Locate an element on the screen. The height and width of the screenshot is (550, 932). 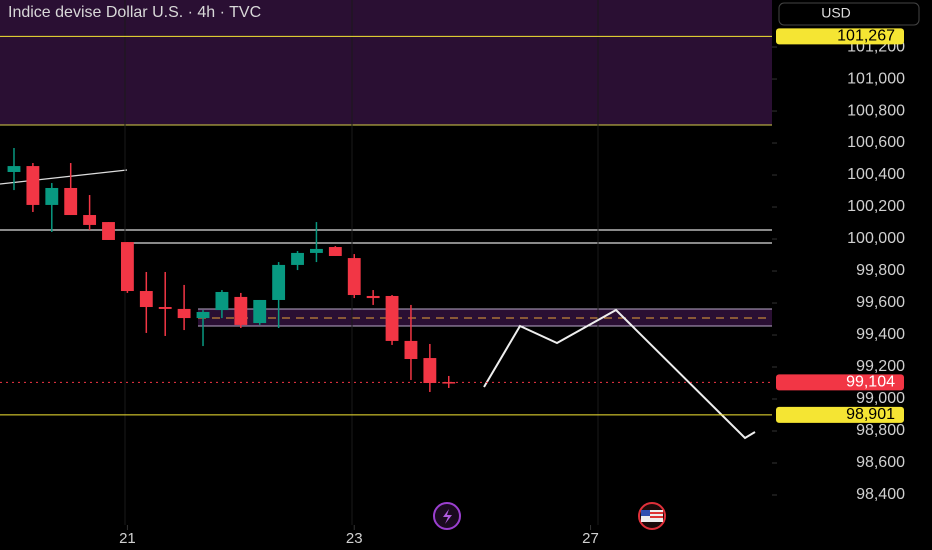
y-tick-label: 101,000 is located at coordinates (876, 78).